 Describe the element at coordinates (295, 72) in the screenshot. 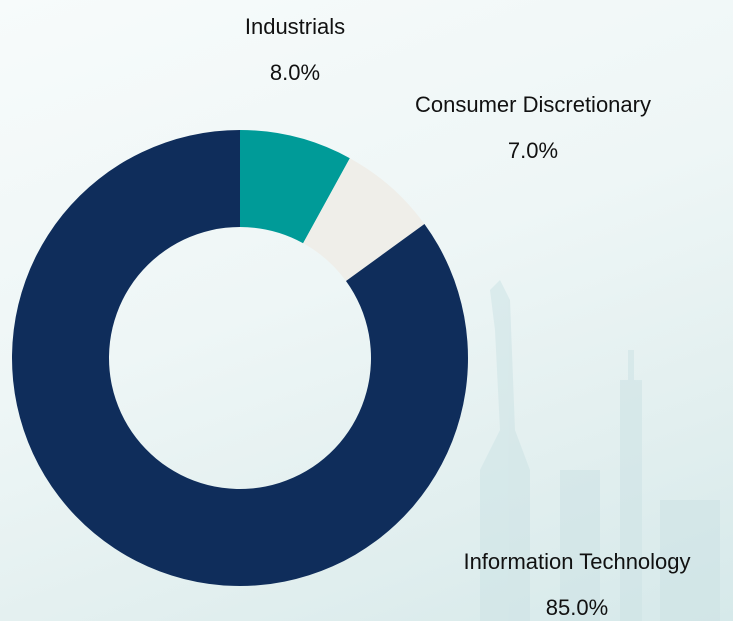

I see `slice-value-label: 8.0%` at that location.